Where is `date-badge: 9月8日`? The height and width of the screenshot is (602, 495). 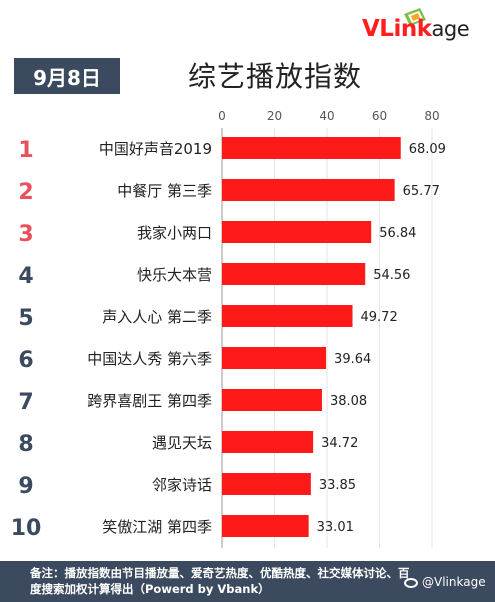
date-badge: 9月8日 is located at coordinates (67, 76).